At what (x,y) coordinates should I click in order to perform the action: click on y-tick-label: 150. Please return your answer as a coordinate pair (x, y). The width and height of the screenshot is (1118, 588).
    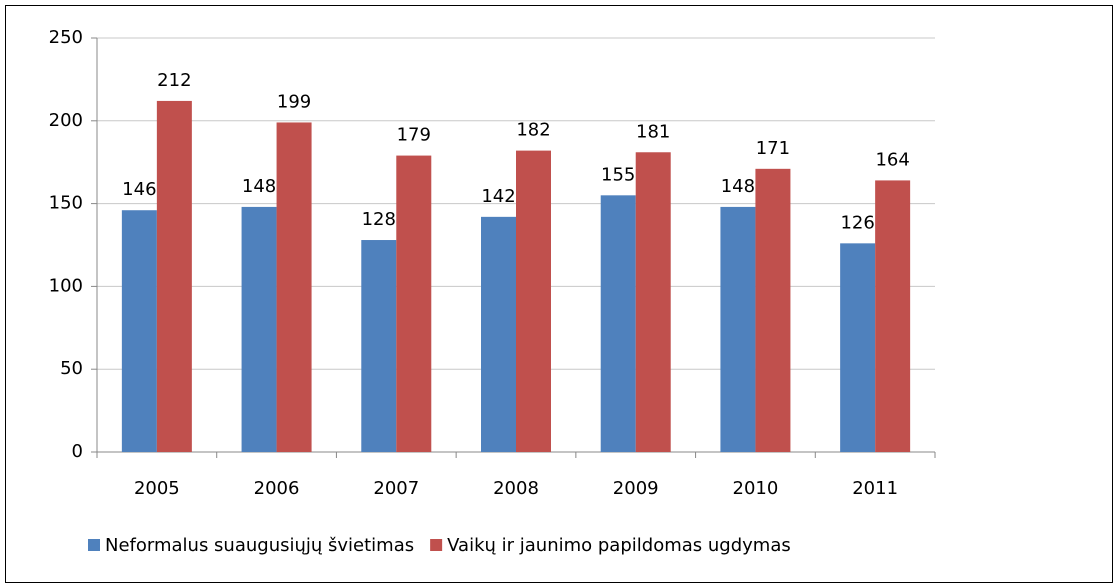
    Looking at the image, I should click on (66, 203).